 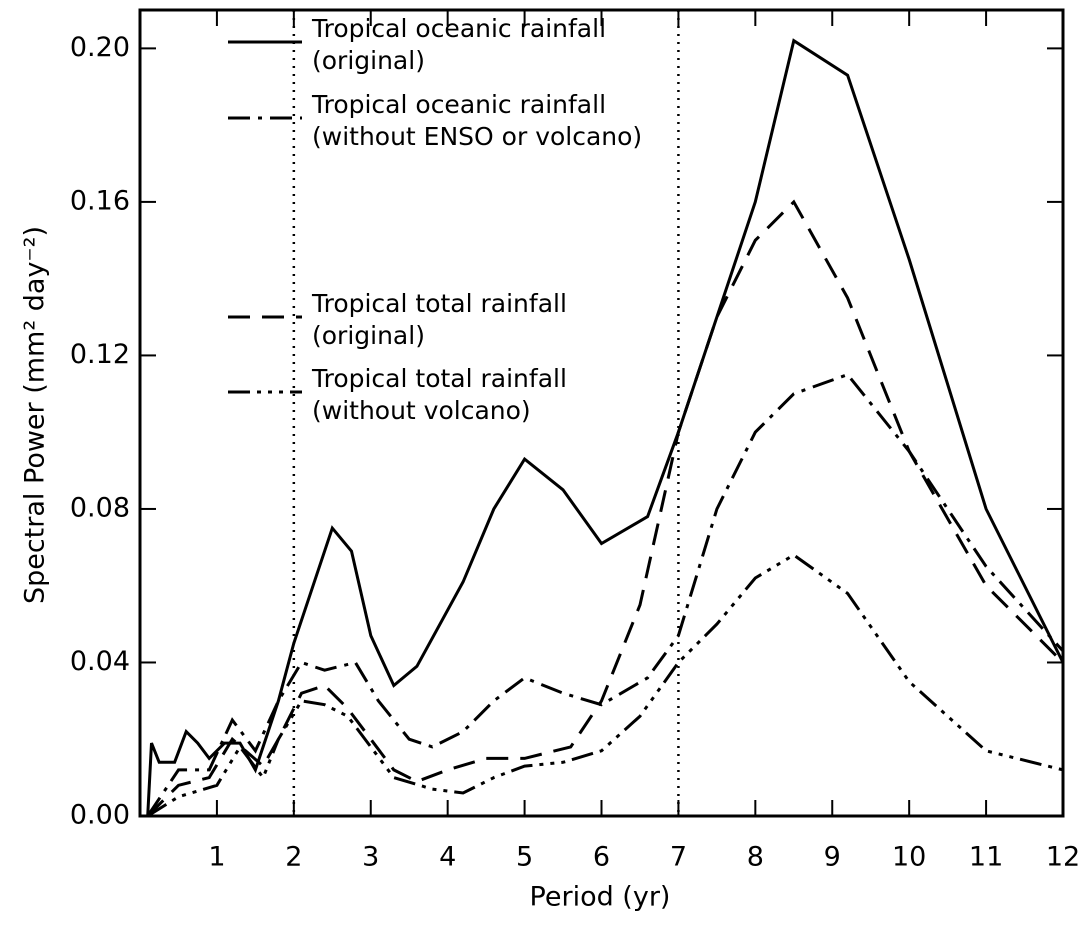 I want to click on x-tick-label: 12, so click(x=1063, y=857).